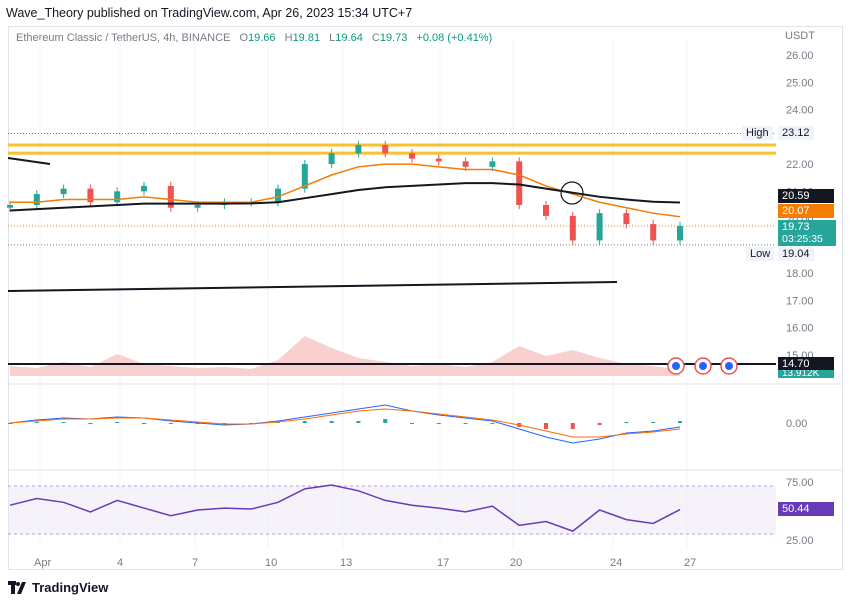  Describe the element at coordinates (306, 38) in the screenshot. I see `high-value: 19.81` at that location.